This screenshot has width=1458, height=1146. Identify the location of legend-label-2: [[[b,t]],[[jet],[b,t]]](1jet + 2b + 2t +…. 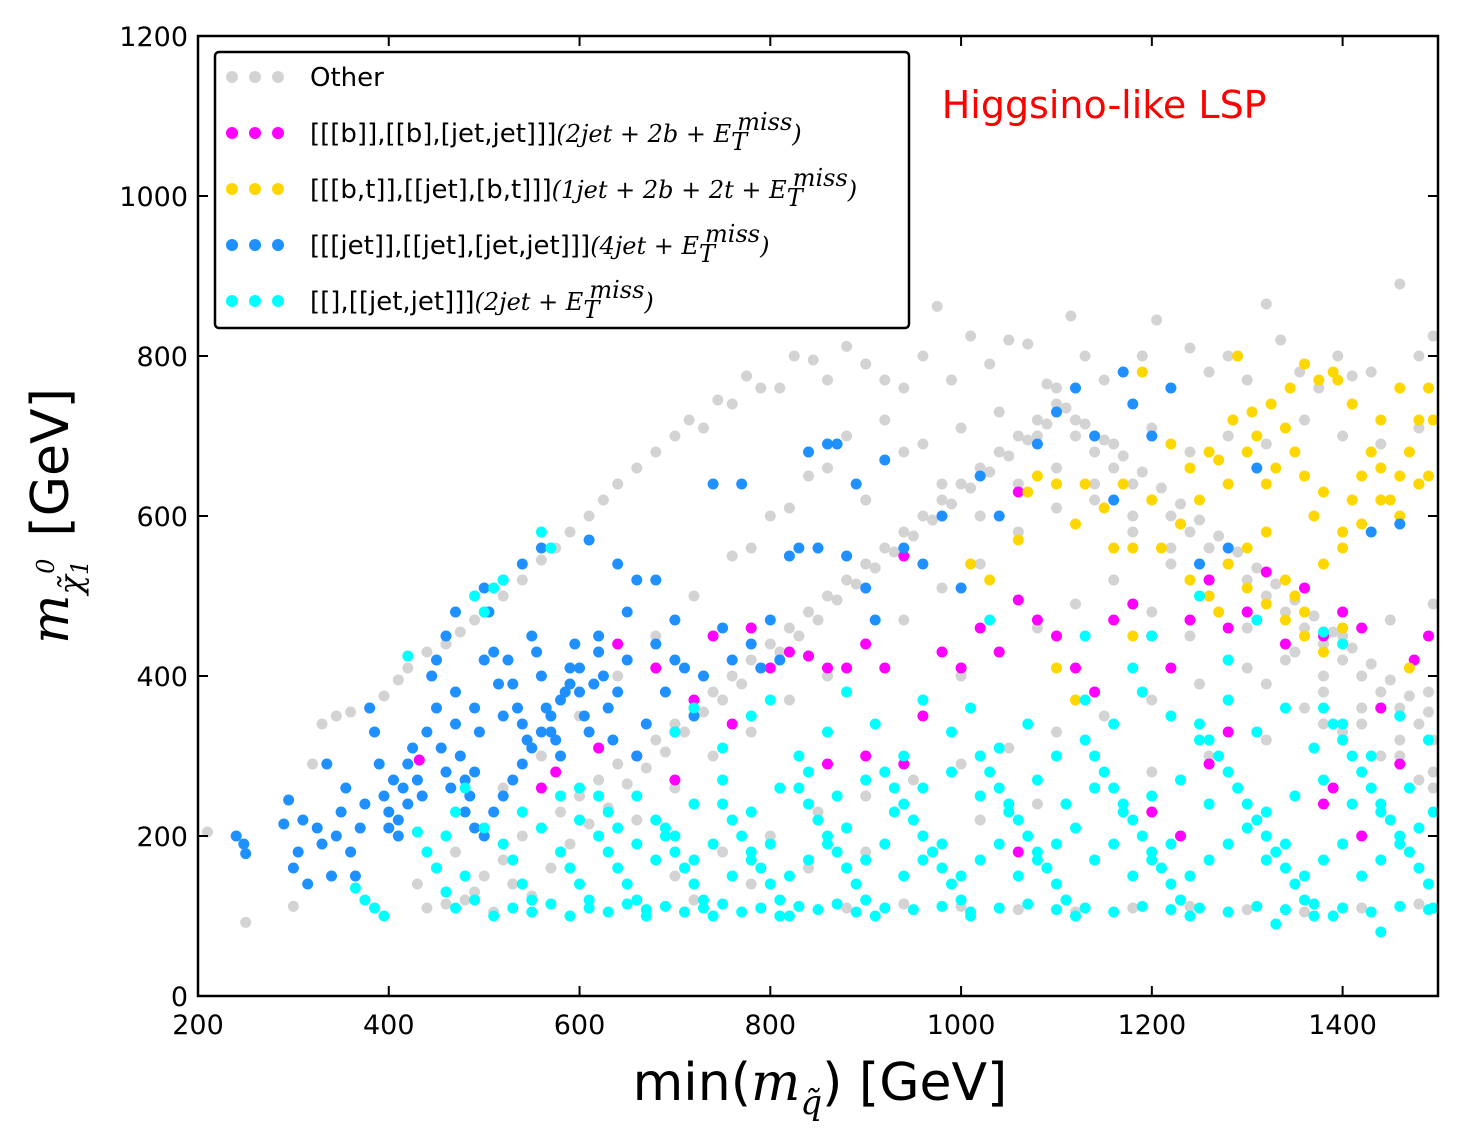
(583, 188).